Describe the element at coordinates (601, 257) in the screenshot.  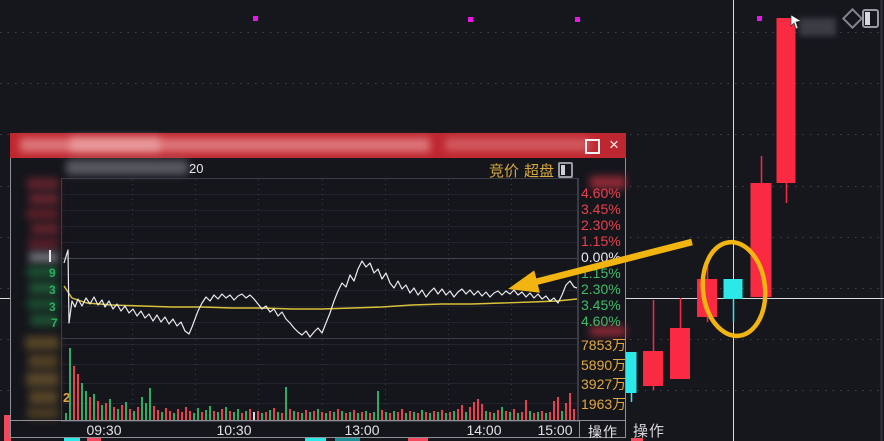
I see `percent-axis-label: 0.00%` at that location.